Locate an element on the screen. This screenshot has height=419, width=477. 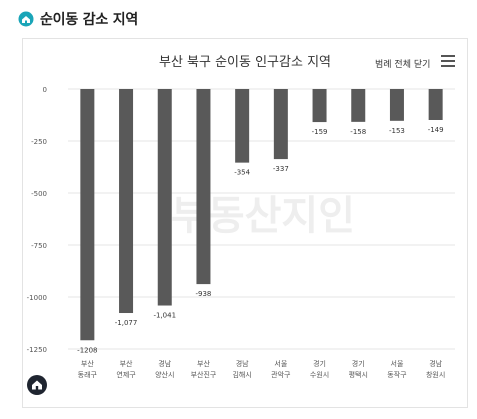
y-tick-label: -500 is located at coordinates (39, 194).